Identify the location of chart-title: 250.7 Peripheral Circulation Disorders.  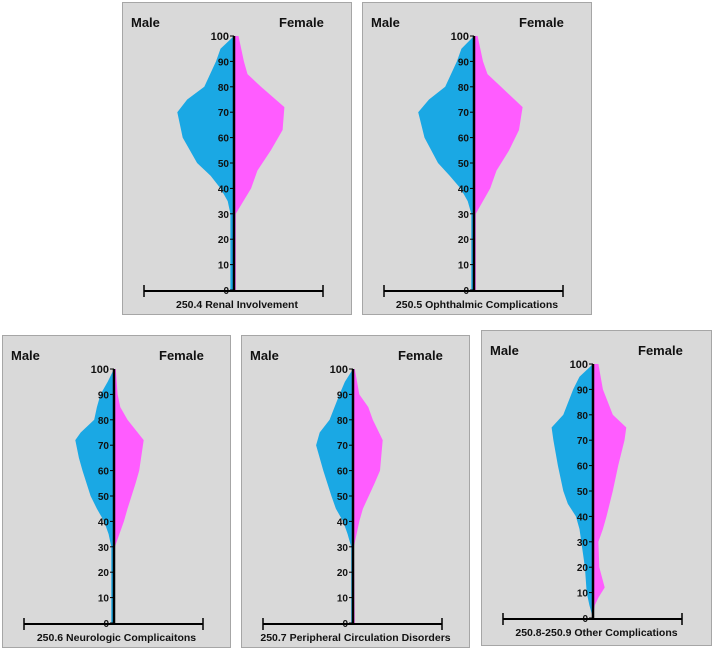
(355, 638).